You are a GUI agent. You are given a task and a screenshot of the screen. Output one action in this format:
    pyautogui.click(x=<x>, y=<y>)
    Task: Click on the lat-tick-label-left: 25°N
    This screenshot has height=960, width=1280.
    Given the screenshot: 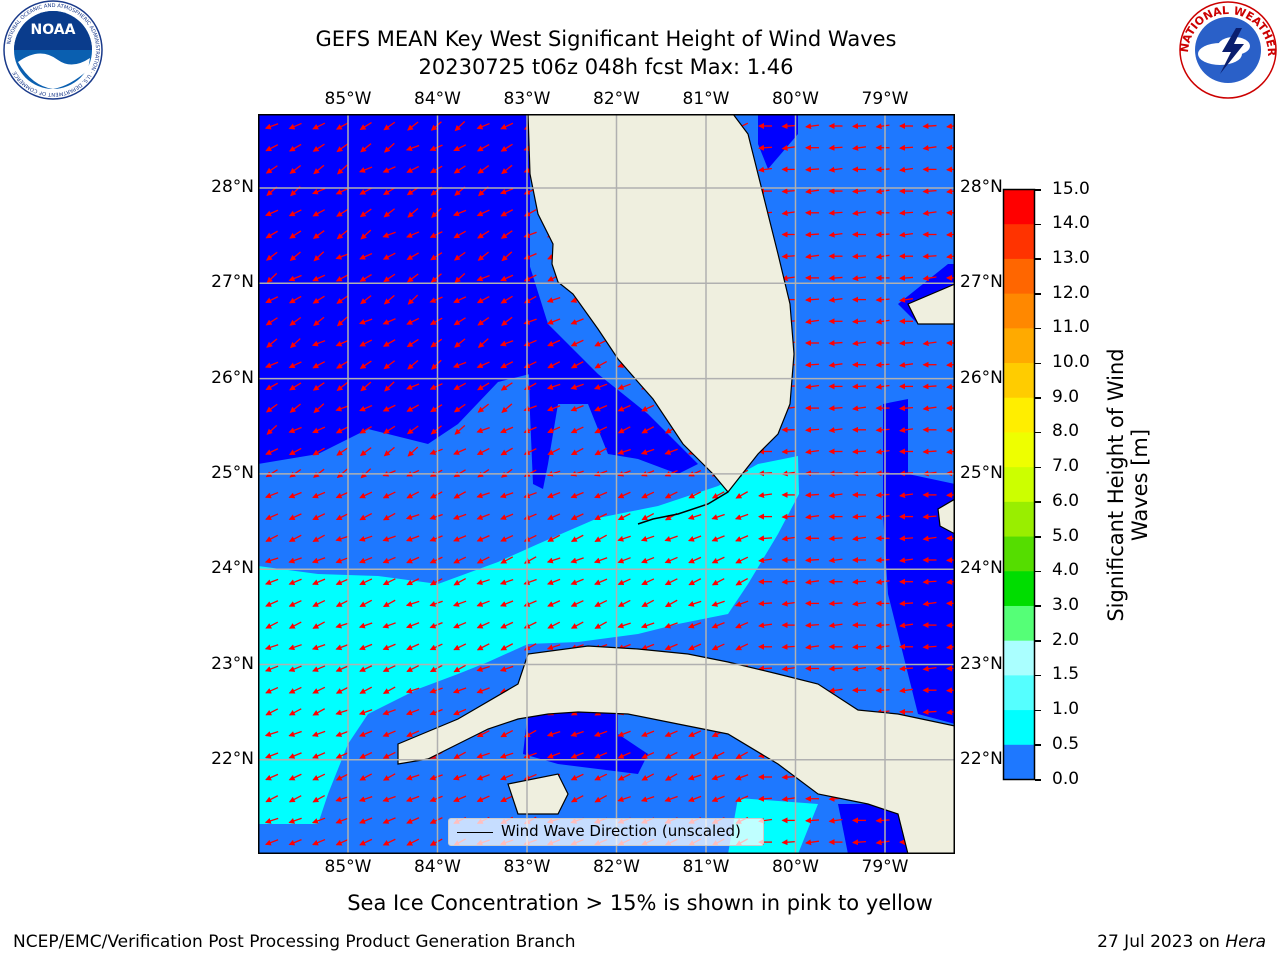 What is the action you would take?
    pyautogui.click(x=232, y=472)
    